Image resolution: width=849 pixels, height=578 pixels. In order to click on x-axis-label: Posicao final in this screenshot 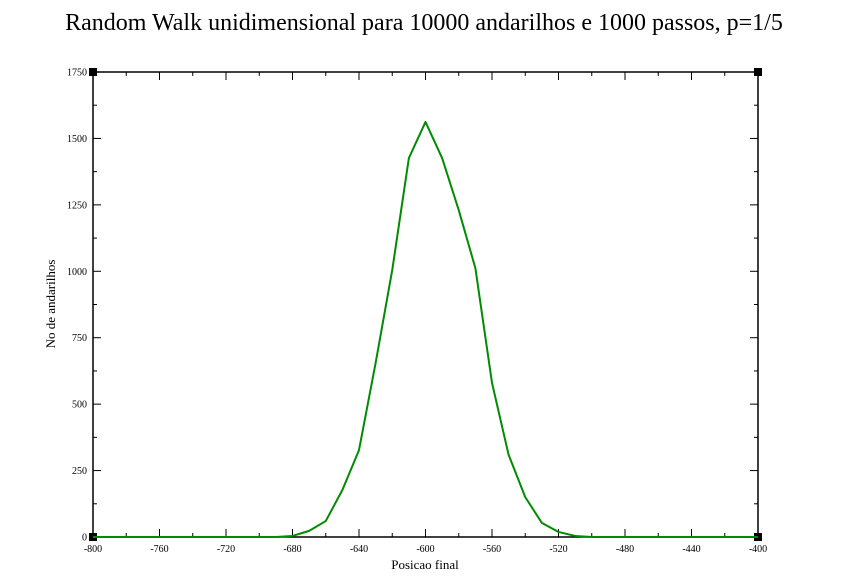, I will do `click(425, 564)`.